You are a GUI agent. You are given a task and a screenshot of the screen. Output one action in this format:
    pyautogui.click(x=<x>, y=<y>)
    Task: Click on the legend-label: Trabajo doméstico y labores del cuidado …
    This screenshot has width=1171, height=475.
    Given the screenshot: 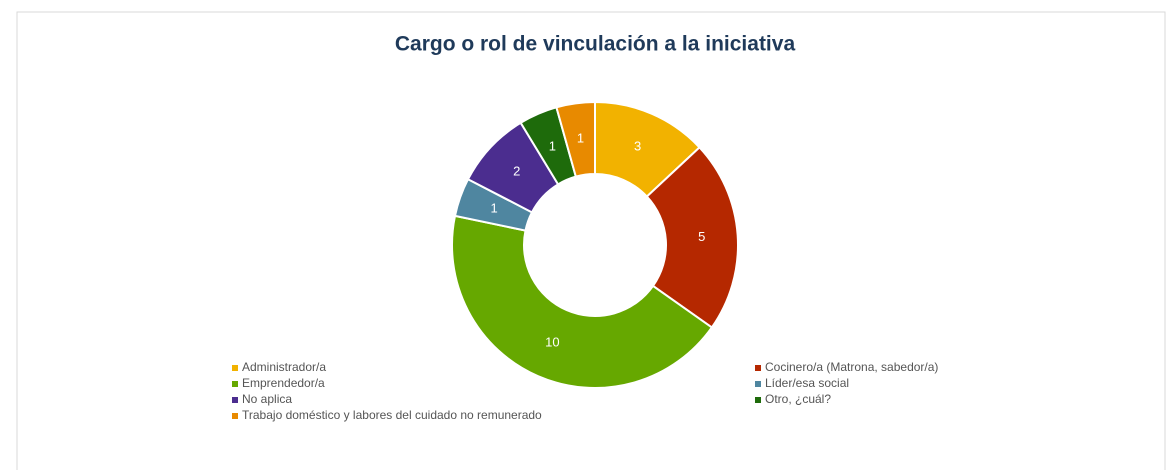 What is the action you would take?
    pyautogui.click(x=392, y=415)
    